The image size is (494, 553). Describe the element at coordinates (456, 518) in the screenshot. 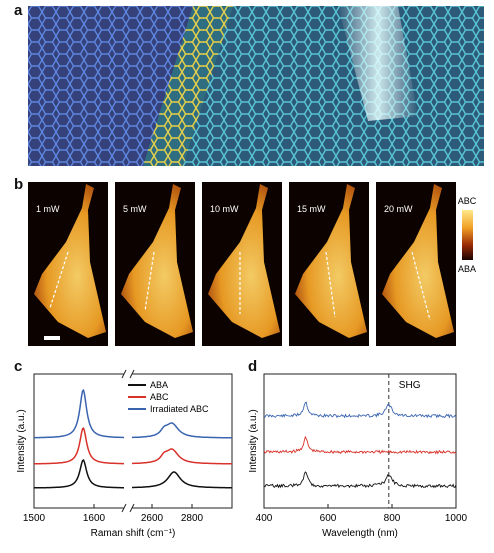

I see `x-tick-label: 1000` at that location.